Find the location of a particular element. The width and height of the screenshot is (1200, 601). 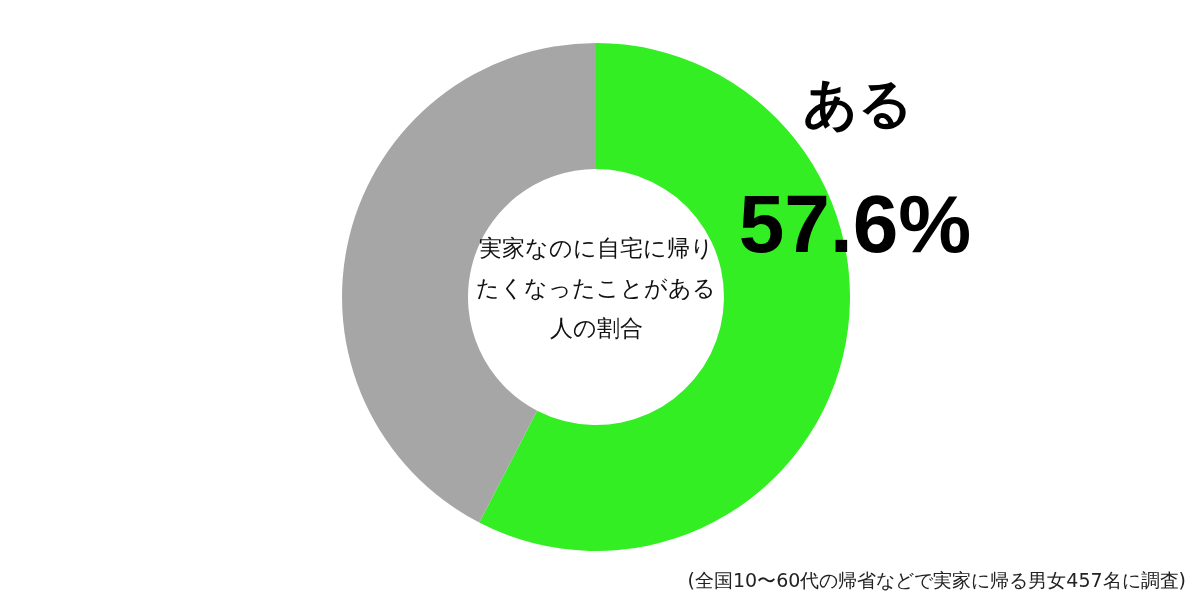

text: 実家なのに自宅に帰りたくなったことがある人の割合 is located at coordinates (596, 288).